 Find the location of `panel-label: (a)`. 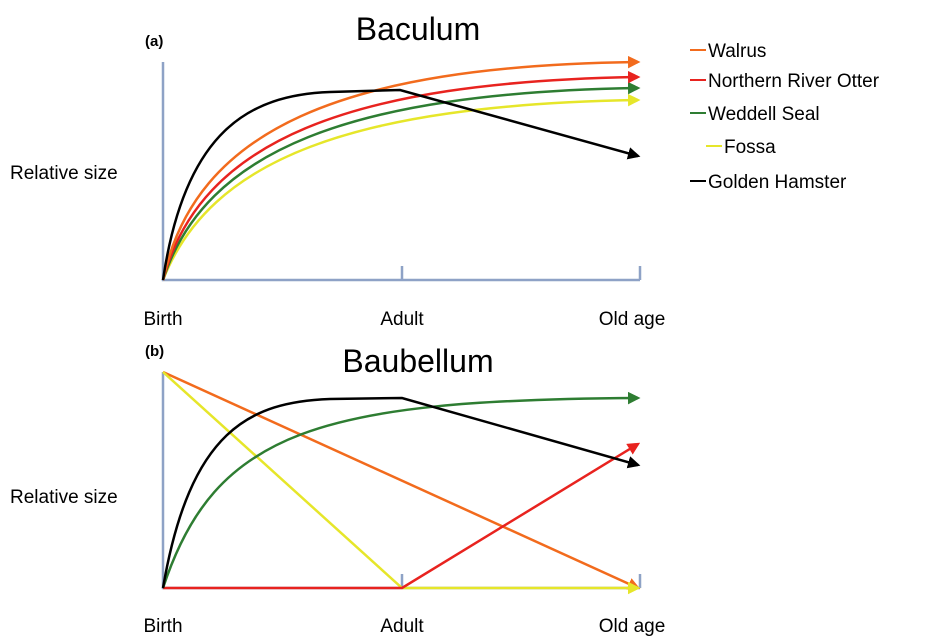

panel-label: (a) is located at coordinates (154, 41).